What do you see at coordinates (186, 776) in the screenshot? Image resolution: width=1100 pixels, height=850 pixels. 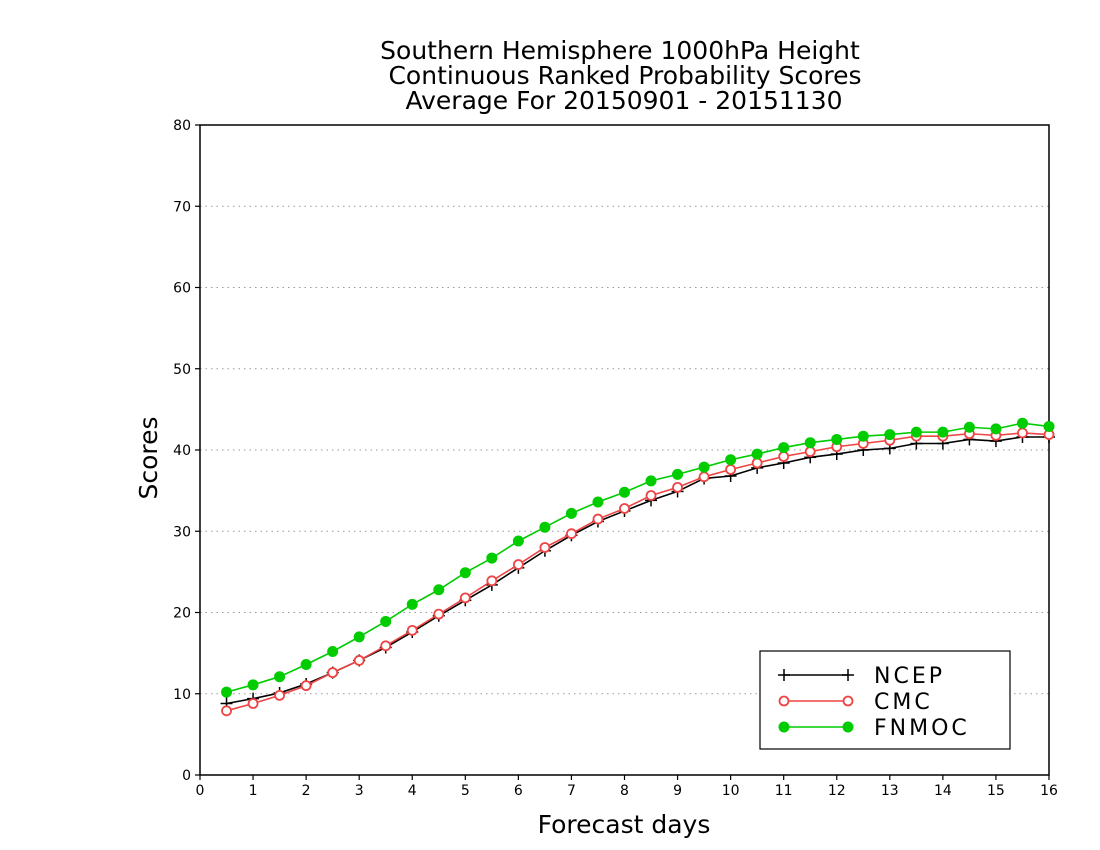 I see `y-tick-label: 0` at bounding box center [186, 776].